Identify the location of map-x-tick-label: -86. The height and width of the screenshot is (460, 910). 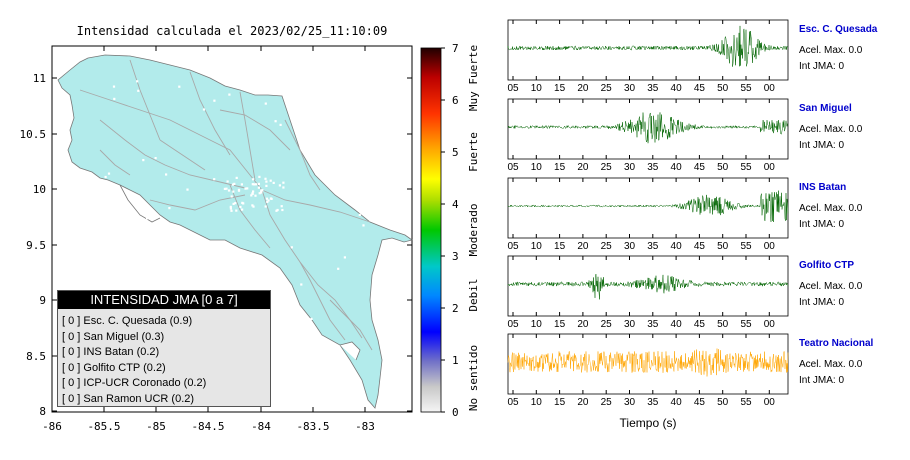
(52, 426).